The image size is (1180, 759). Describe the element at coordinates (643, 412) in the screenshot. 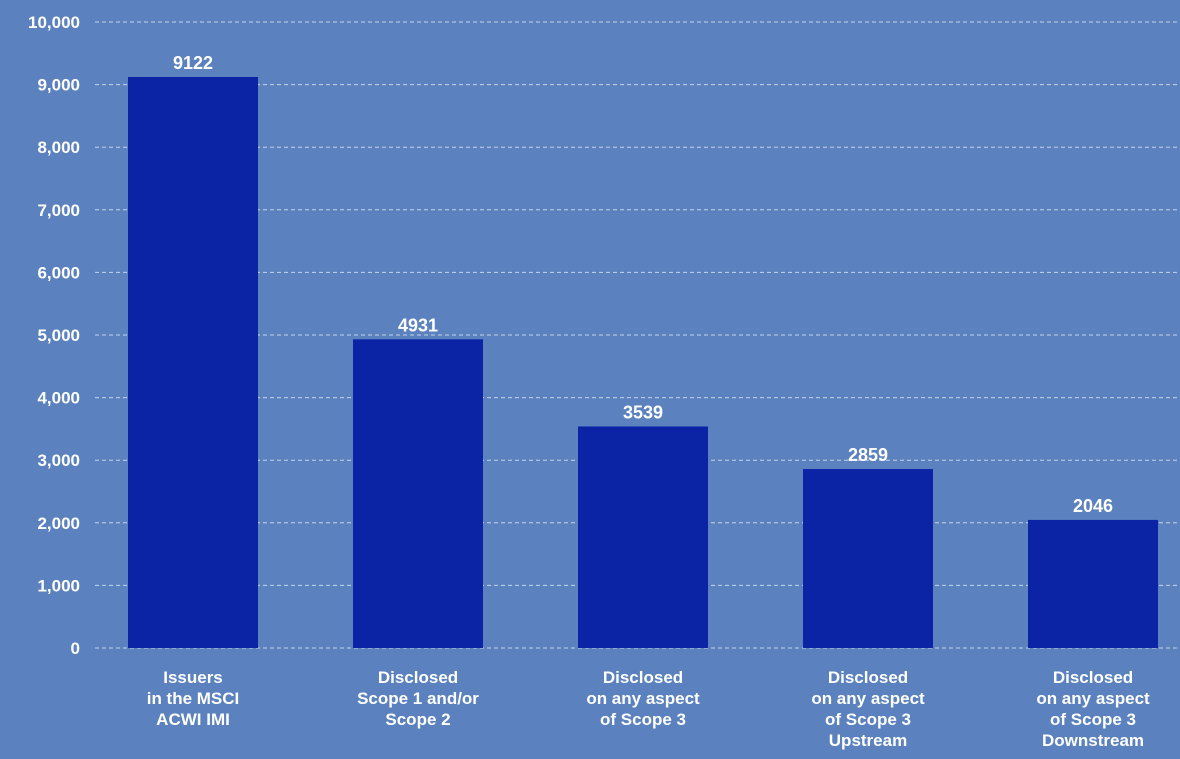

I see `data-label: 3539` at that location.